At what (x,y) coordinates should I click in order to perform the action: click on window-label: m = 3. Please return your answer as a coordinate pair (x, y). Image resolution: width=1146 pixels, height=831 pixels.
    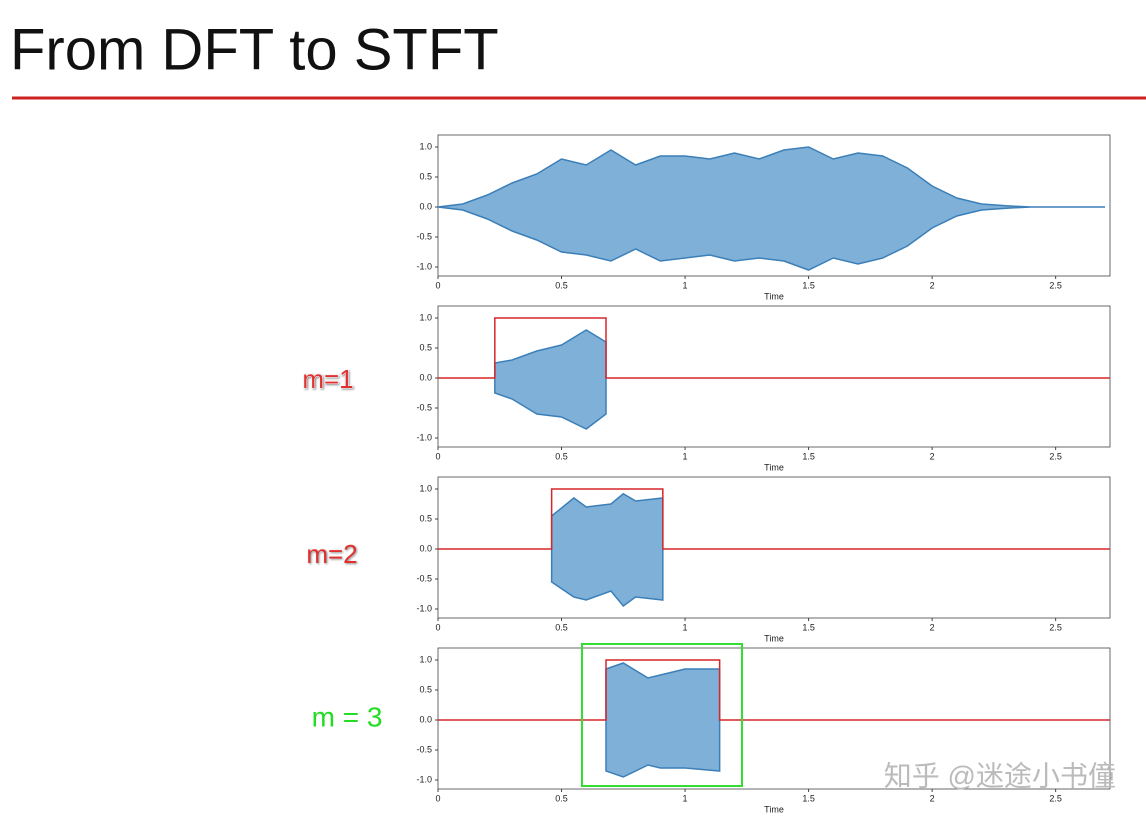
    Looking at the image, I should click on (347, 716).